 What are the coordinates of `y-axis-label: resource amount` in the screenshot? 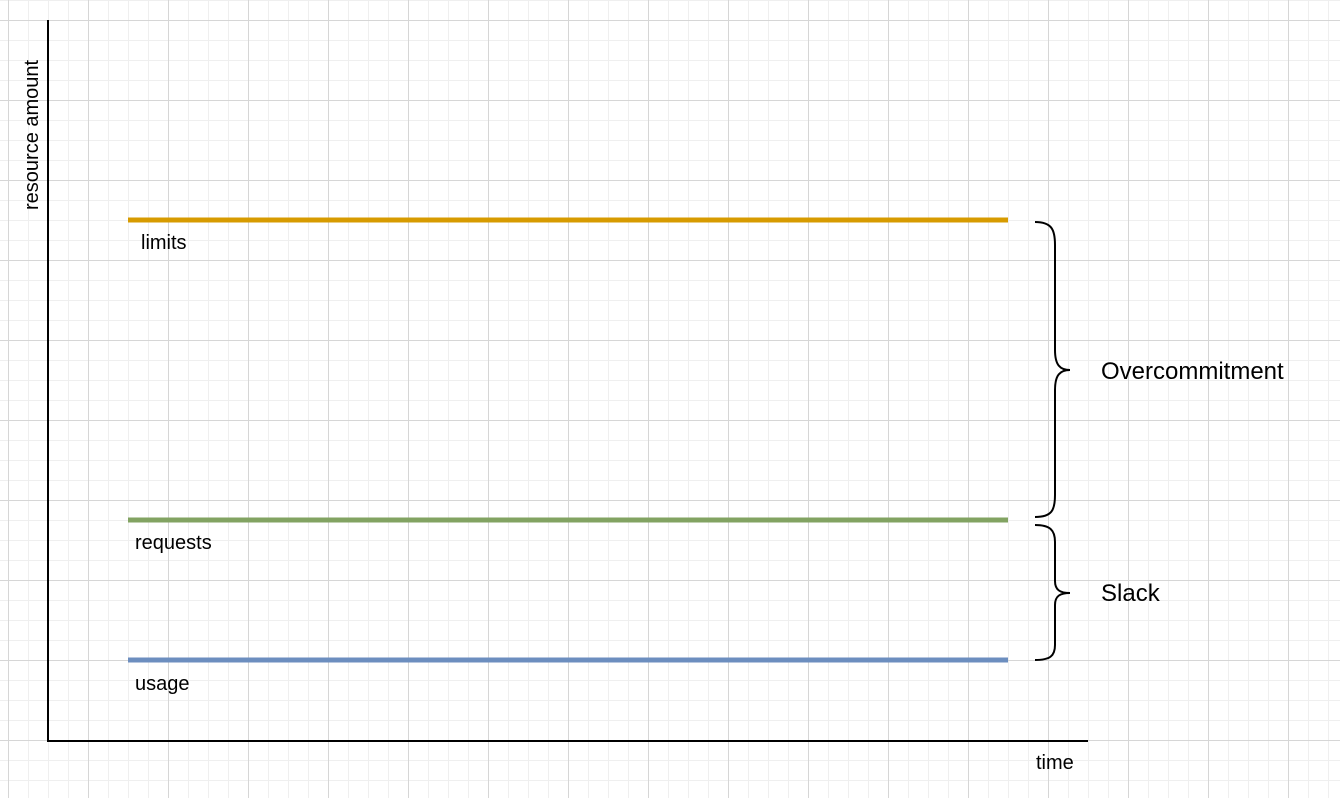 It's located at (32, 134).